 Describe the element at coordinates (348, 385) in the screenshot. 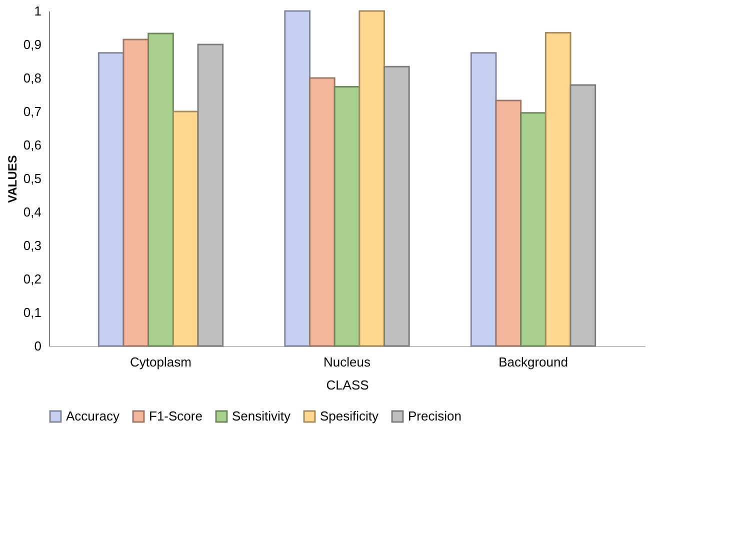

I see `x-axis-title: CLASS` at that location.